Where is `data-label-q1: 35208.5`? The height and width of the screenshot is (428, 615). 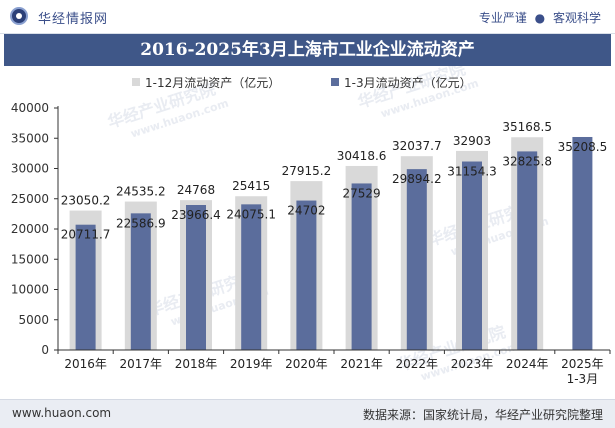 data-label-q1: 35208.5 is located at coordinates (583, 147).